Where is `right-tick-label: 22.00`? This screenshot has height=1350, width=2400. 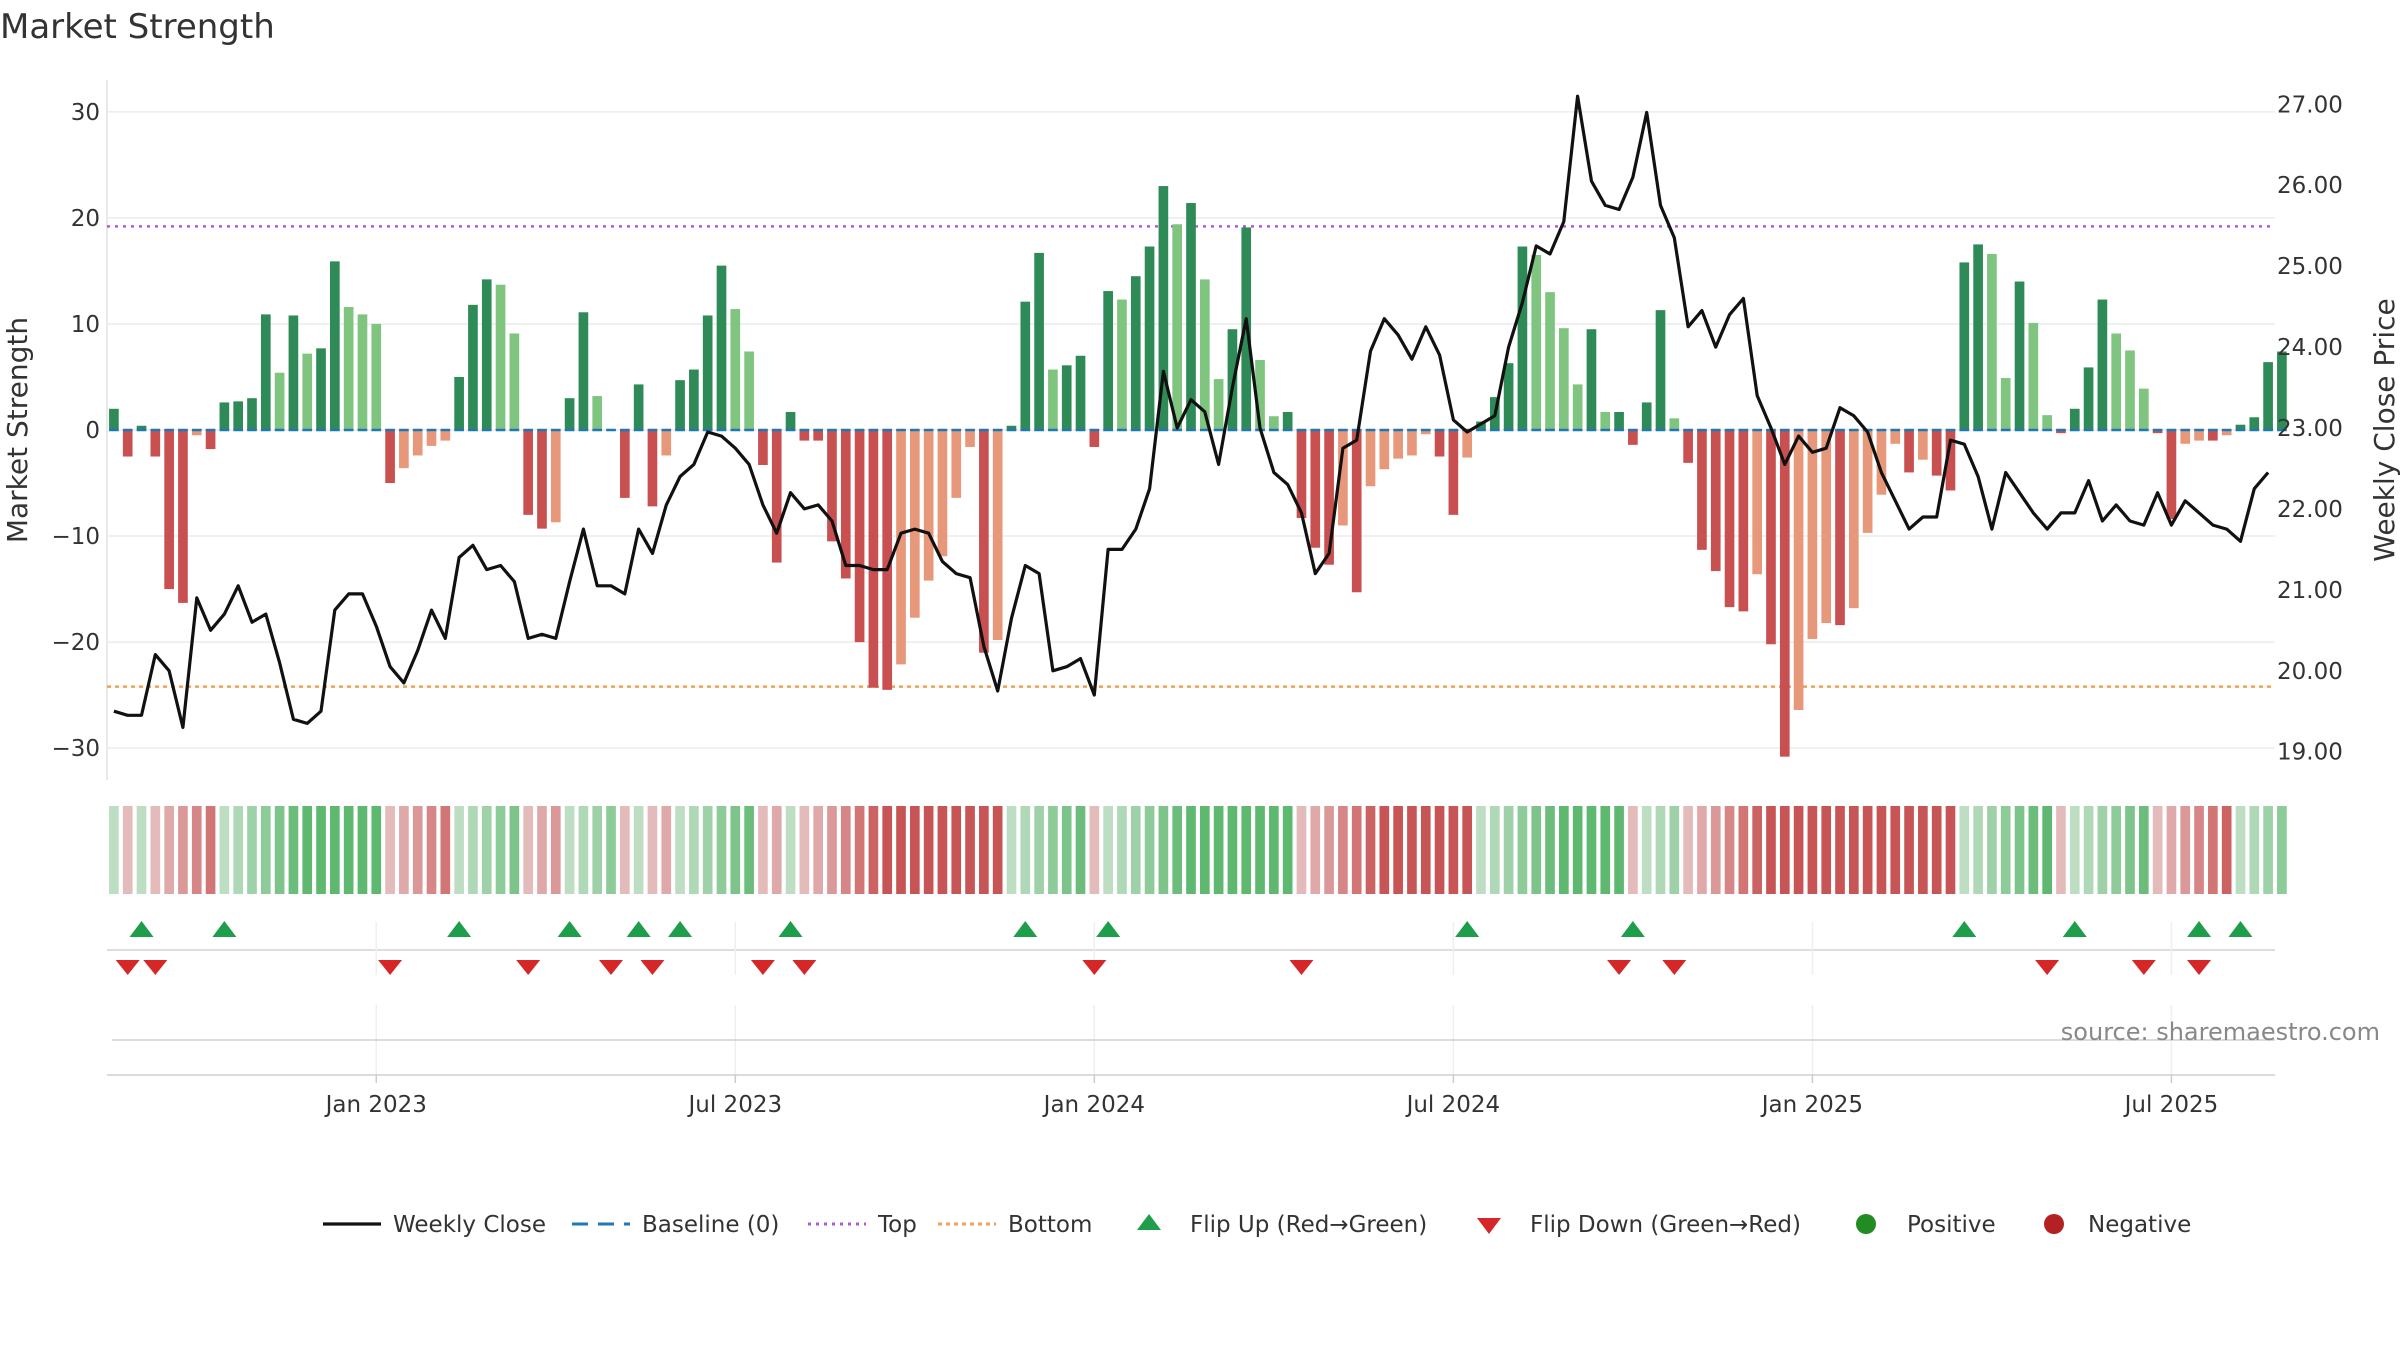
right-tick-label: 22.00 is located at coordinates (2310, 510).